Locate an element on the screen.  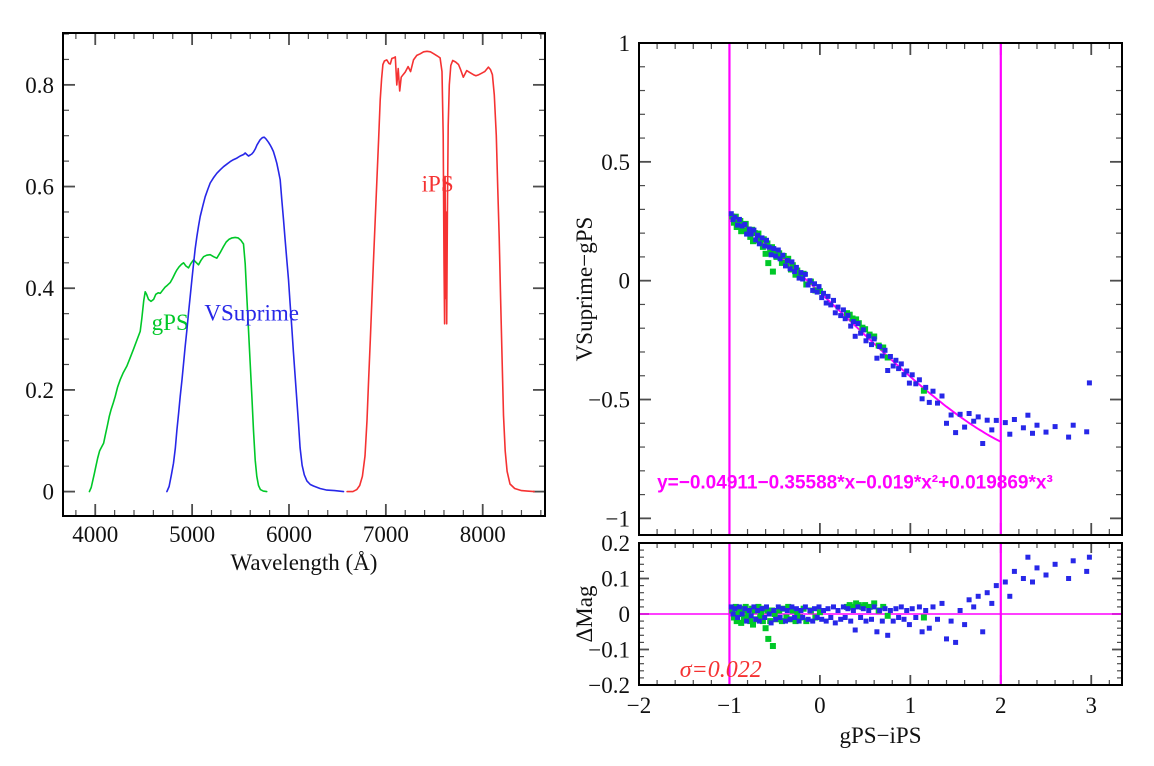
bottom-y-axis-label: ΔMag is located at coordinates (584, 613).